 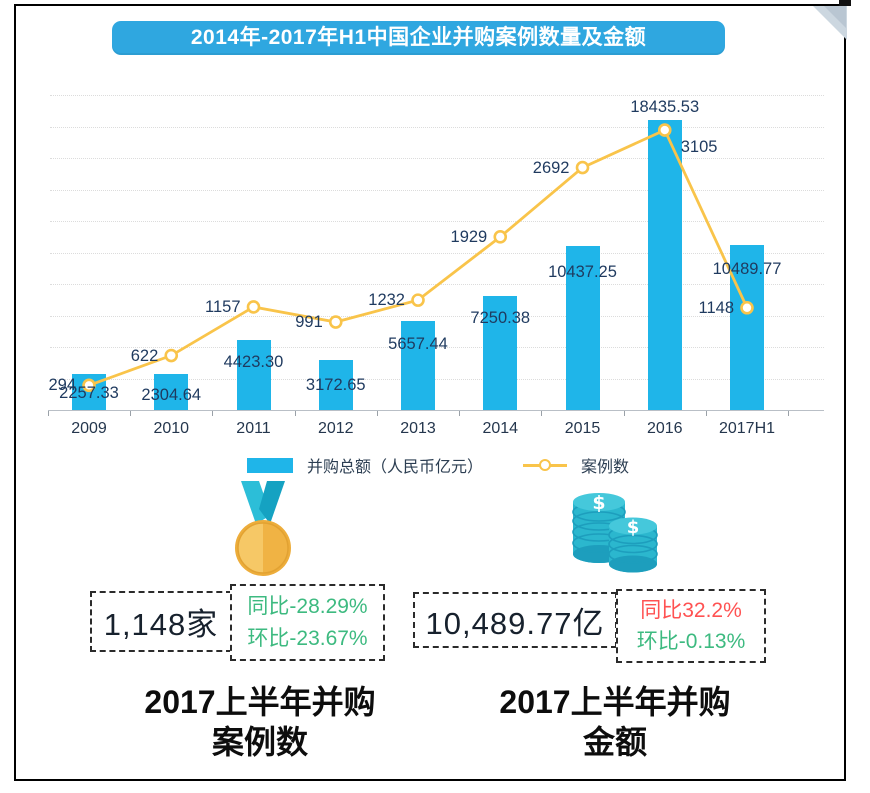 I want to click on bar-value-label: 3172.65, so click(x=335, y=385).